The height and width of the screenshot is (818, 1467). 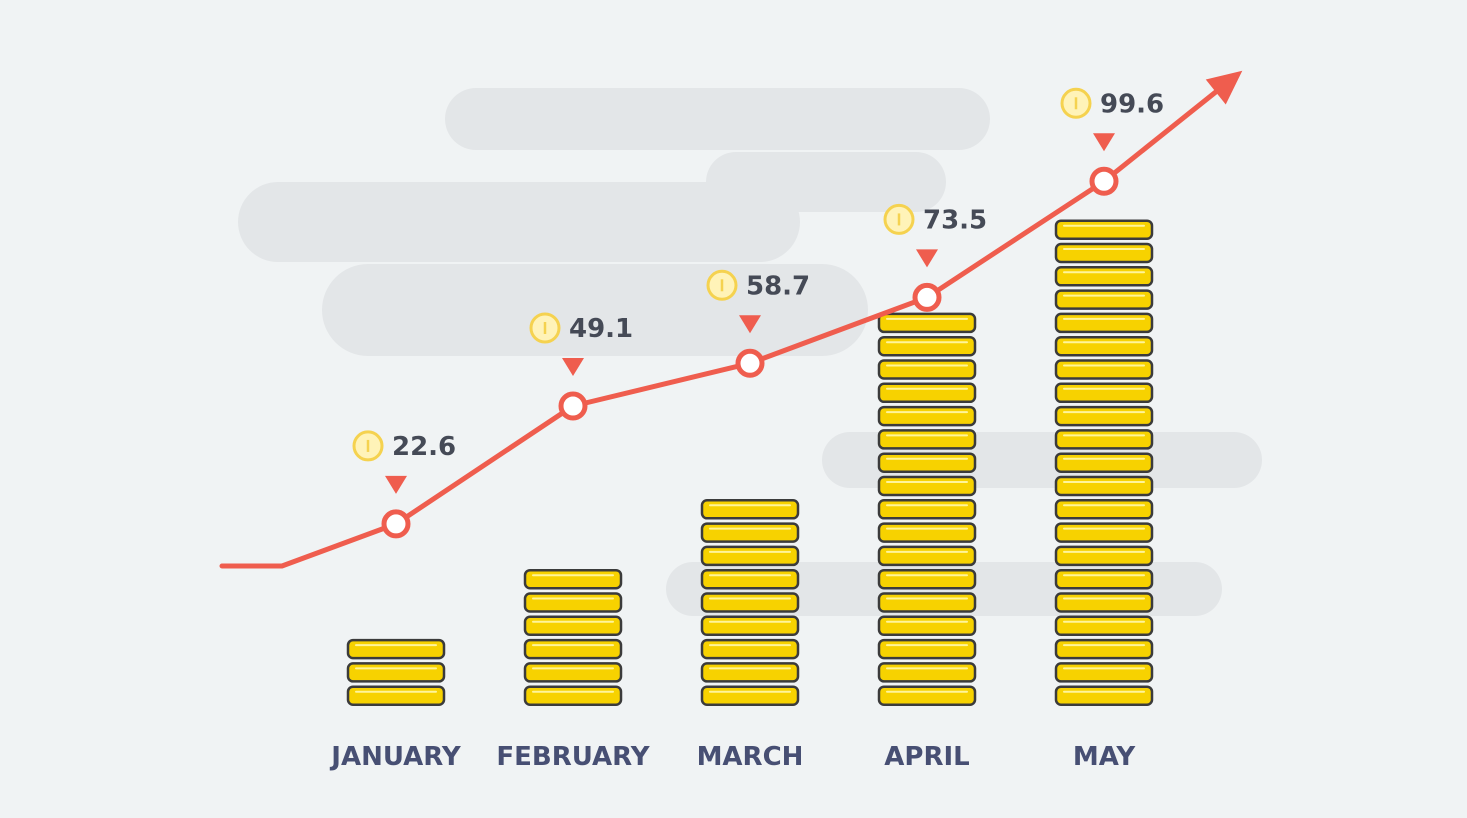 I want to click on value-label: 58.7, so click(x=778, y=286).